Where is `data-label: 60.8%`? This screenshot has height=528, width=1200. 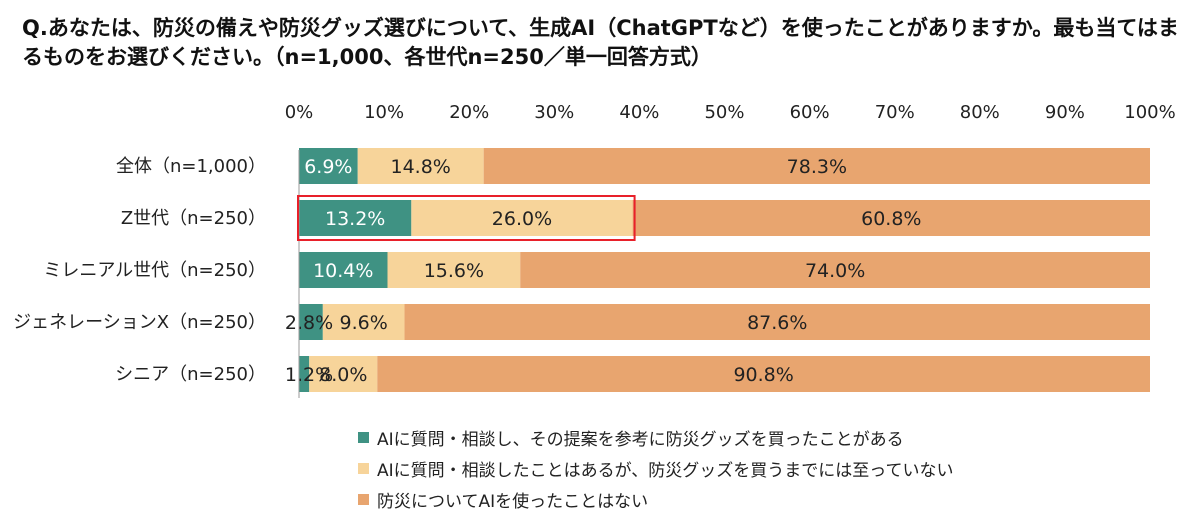
data-label: 60.8% is located at coordinates (891, 219).